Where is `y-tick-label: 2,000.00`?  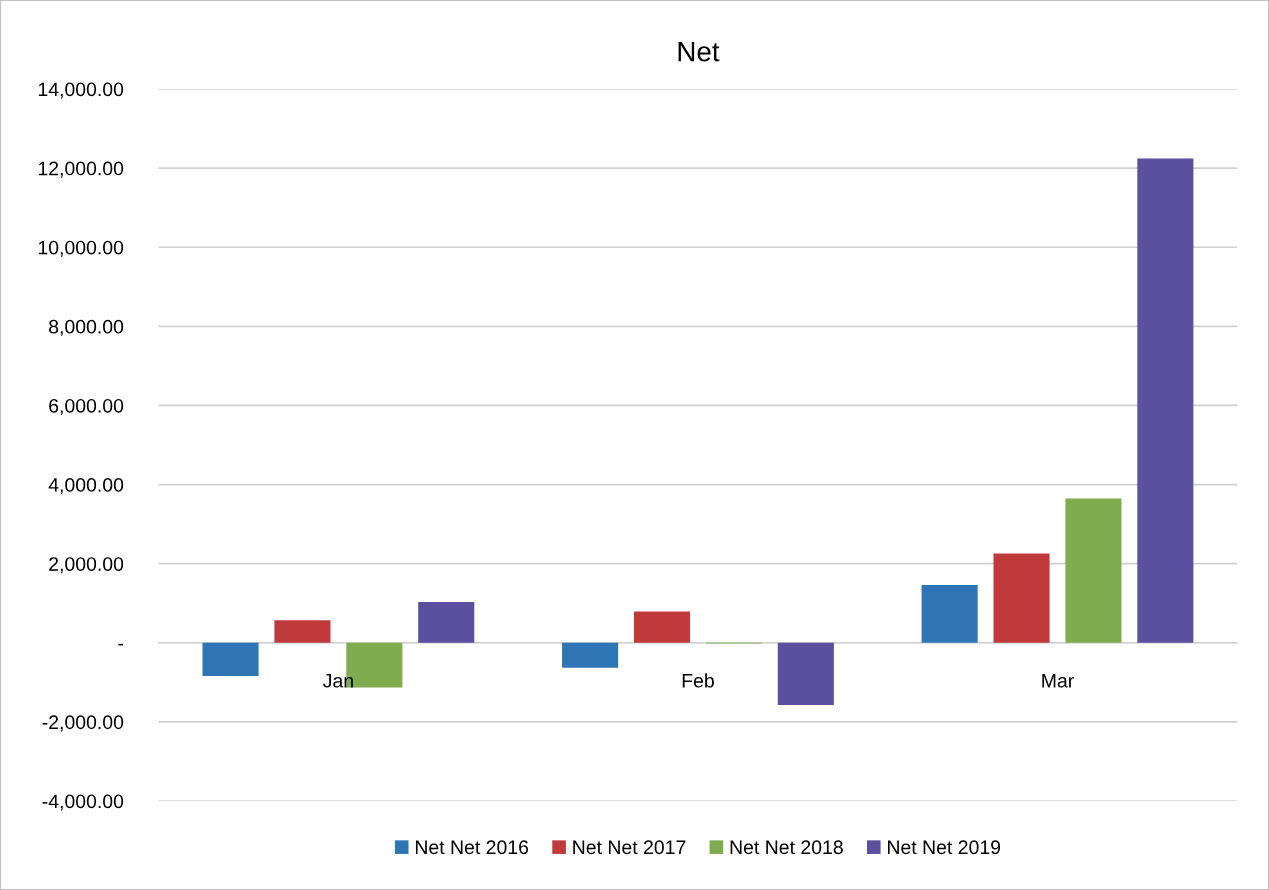 y-tick-label: 2,000.00 is located at coordinates (86, 565).